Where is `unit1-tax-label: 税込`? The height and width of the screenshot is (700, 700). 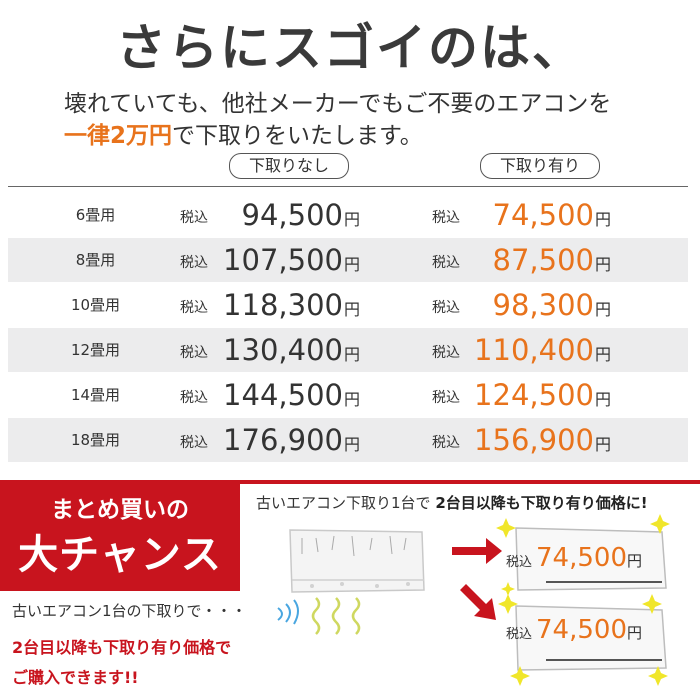
unit1-tax-label: 税込 is located at coordinates (519, 562).